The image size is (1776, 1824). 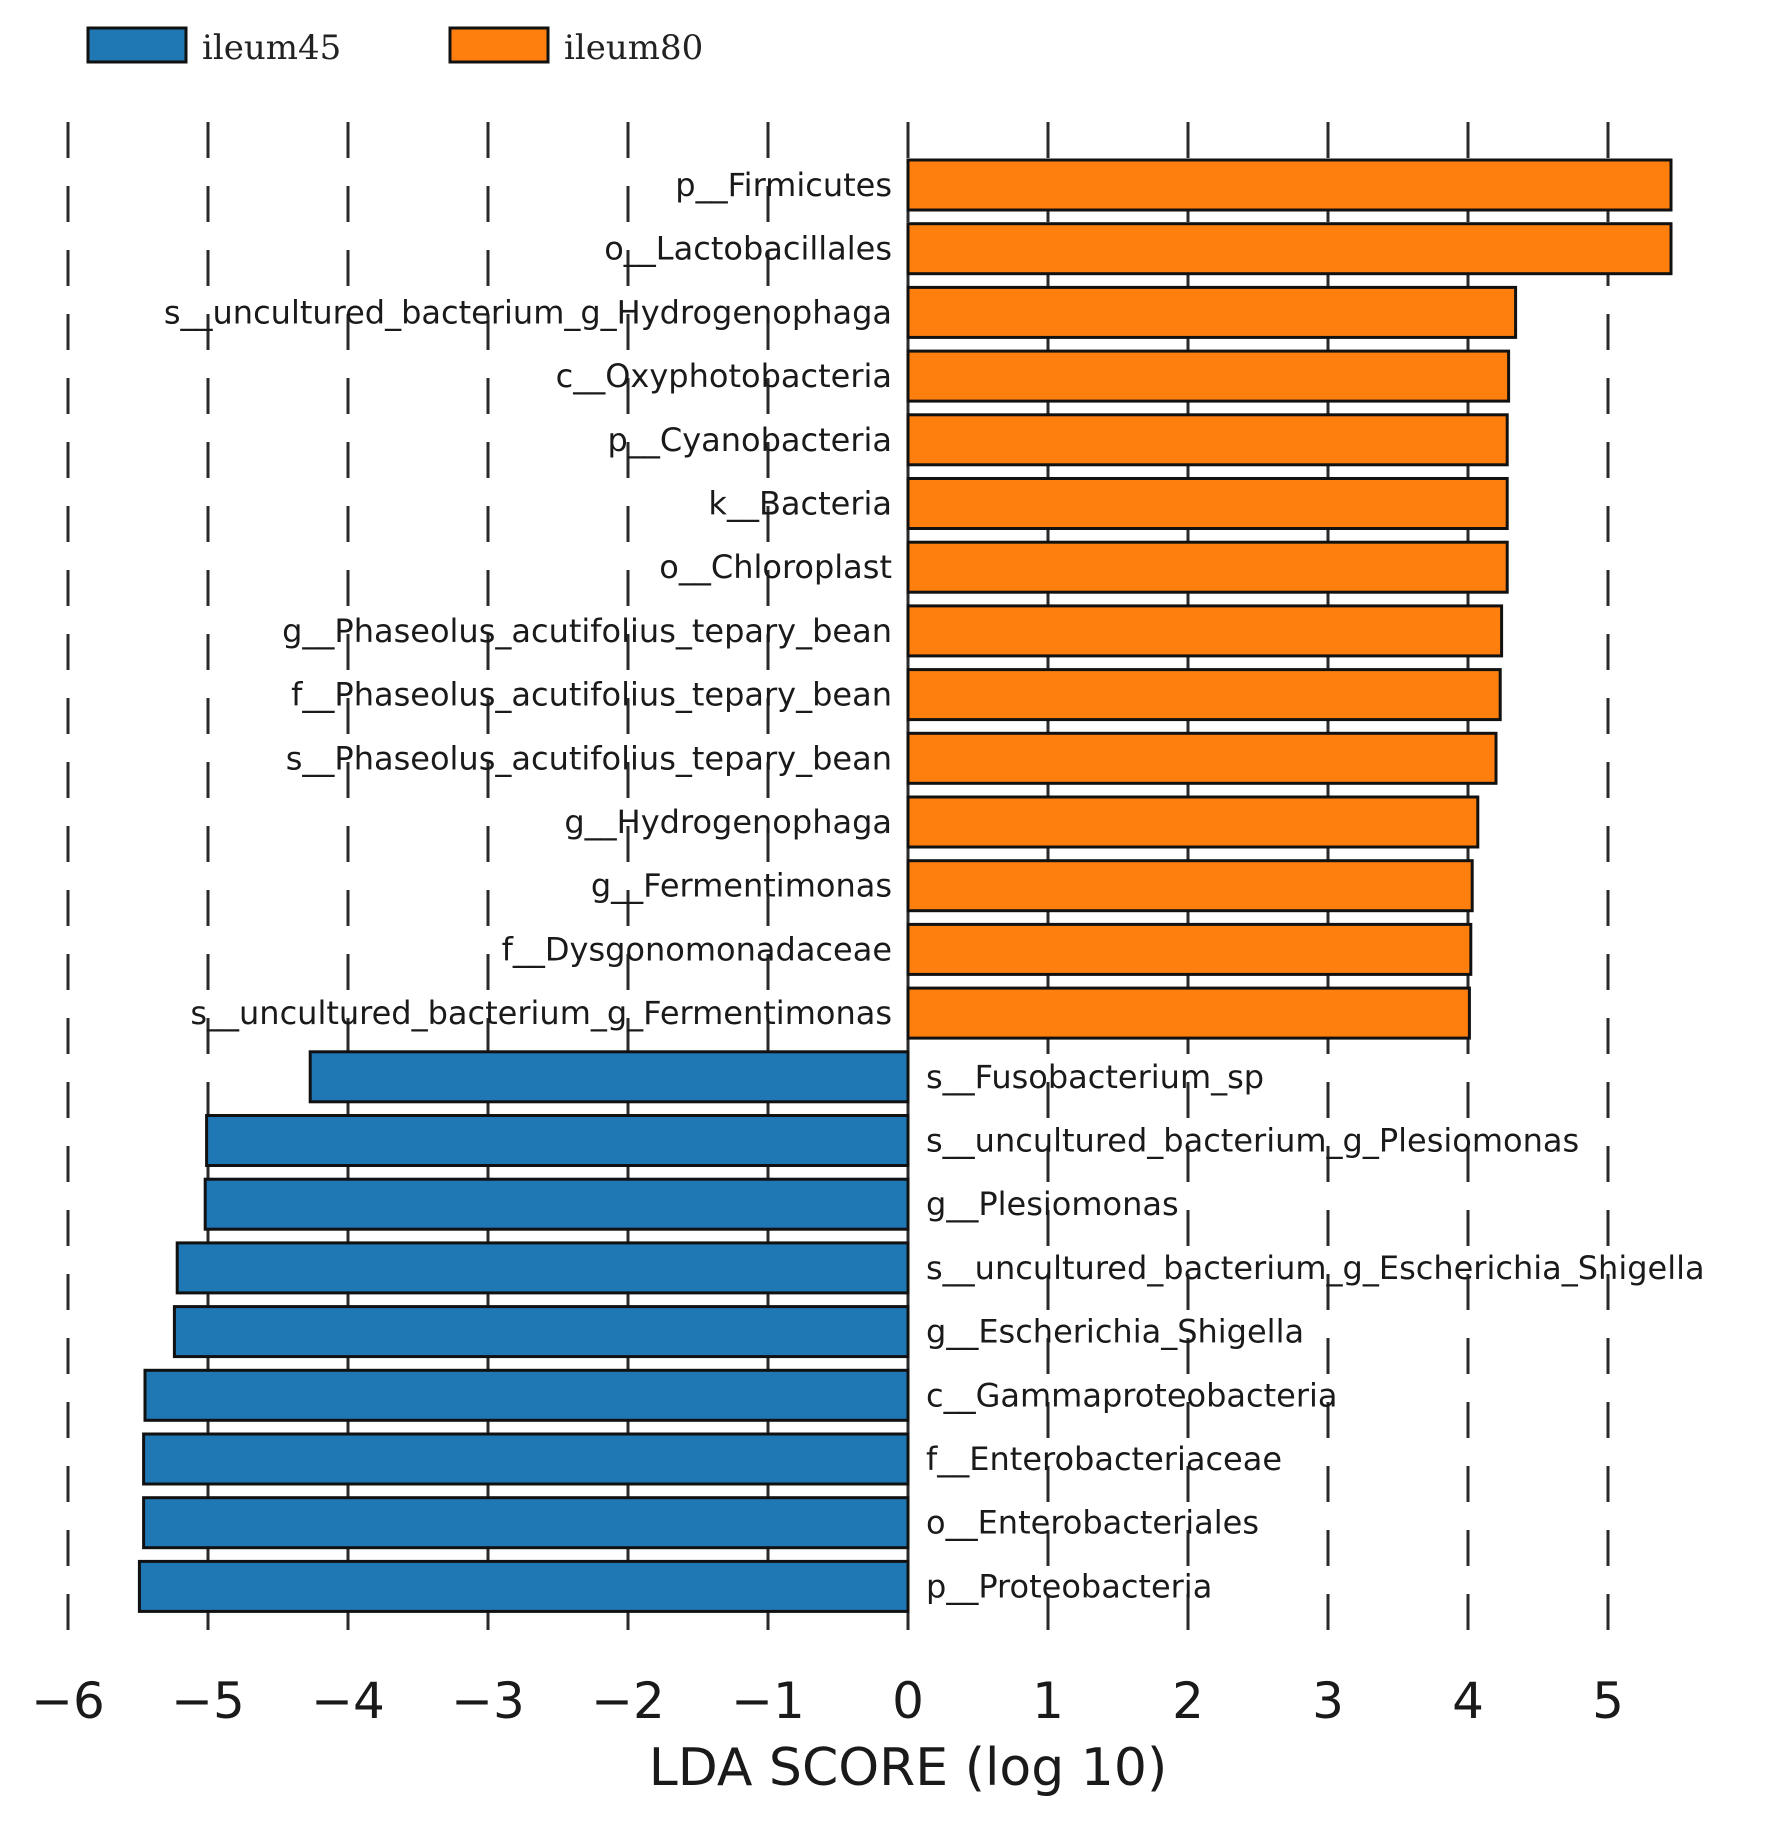 What do you see at coordinates (728, 822) in the screenshot?
I see `bar-label-g-hydrogenophaga: g__Hydrogenophaga` at bounding box center [728, 822].